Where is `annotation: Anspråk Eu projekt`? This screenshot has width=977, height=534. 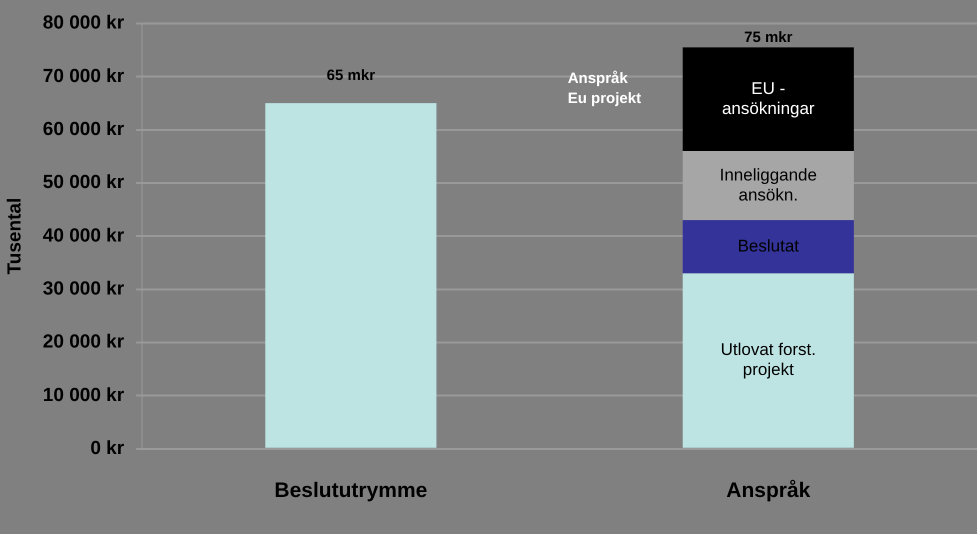 annotation: Anspråk Eu projekt is located at coordinates (605, 88).